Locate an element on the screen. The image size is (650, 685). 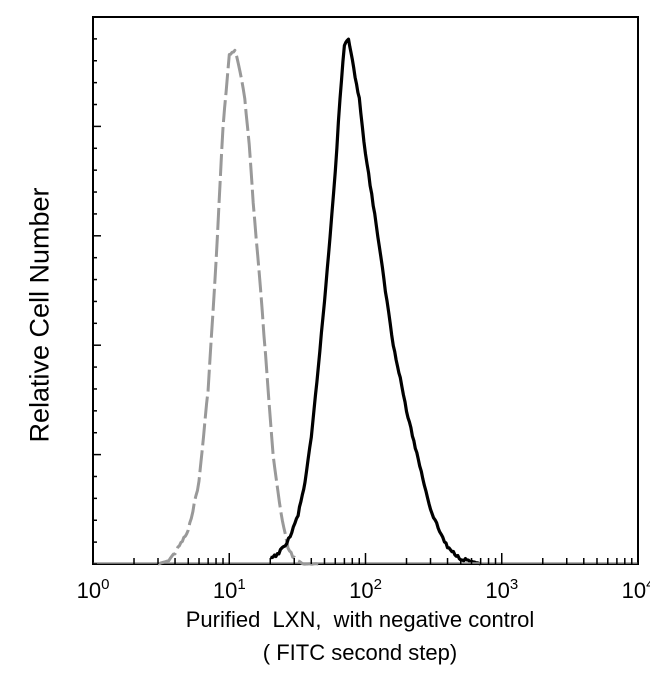
y-axis-label: Relative Cell Number is located at coordinates (39, 315).